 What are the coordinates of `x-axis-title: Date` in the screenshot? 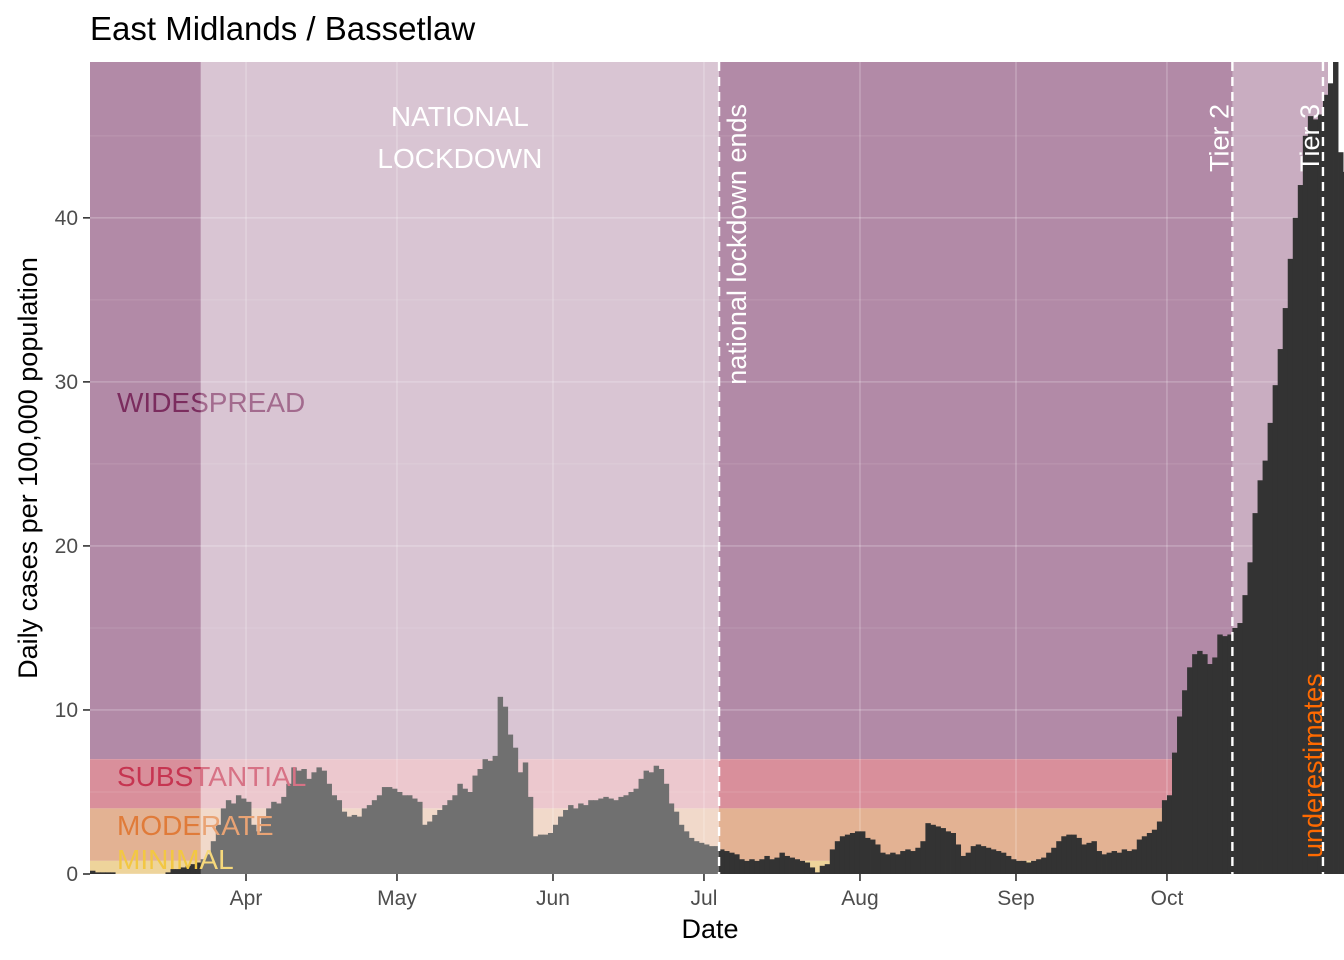 It's located at (709, 929).